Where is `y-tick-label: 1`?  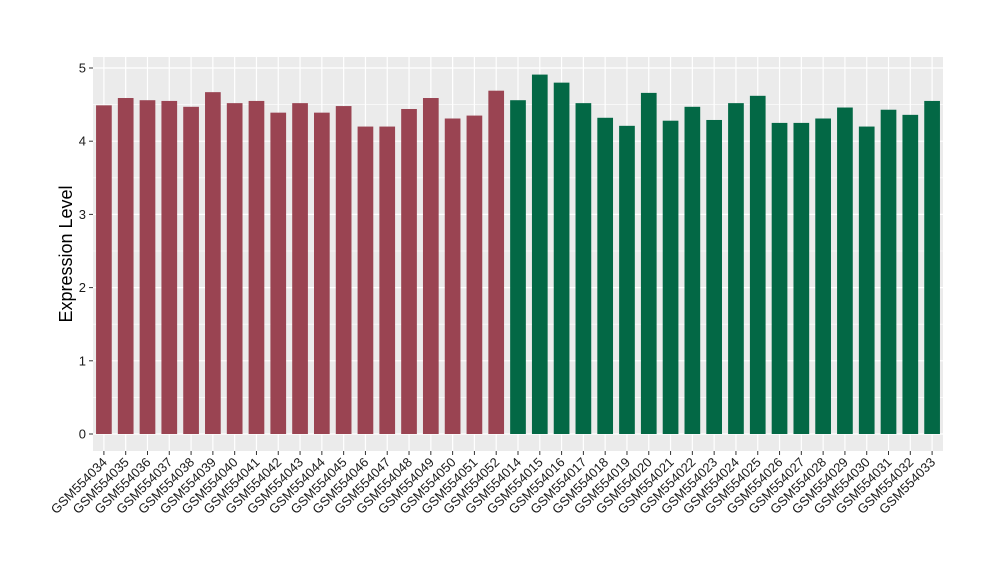
y-tick-label: 1 is located at coordinates (82, 360).